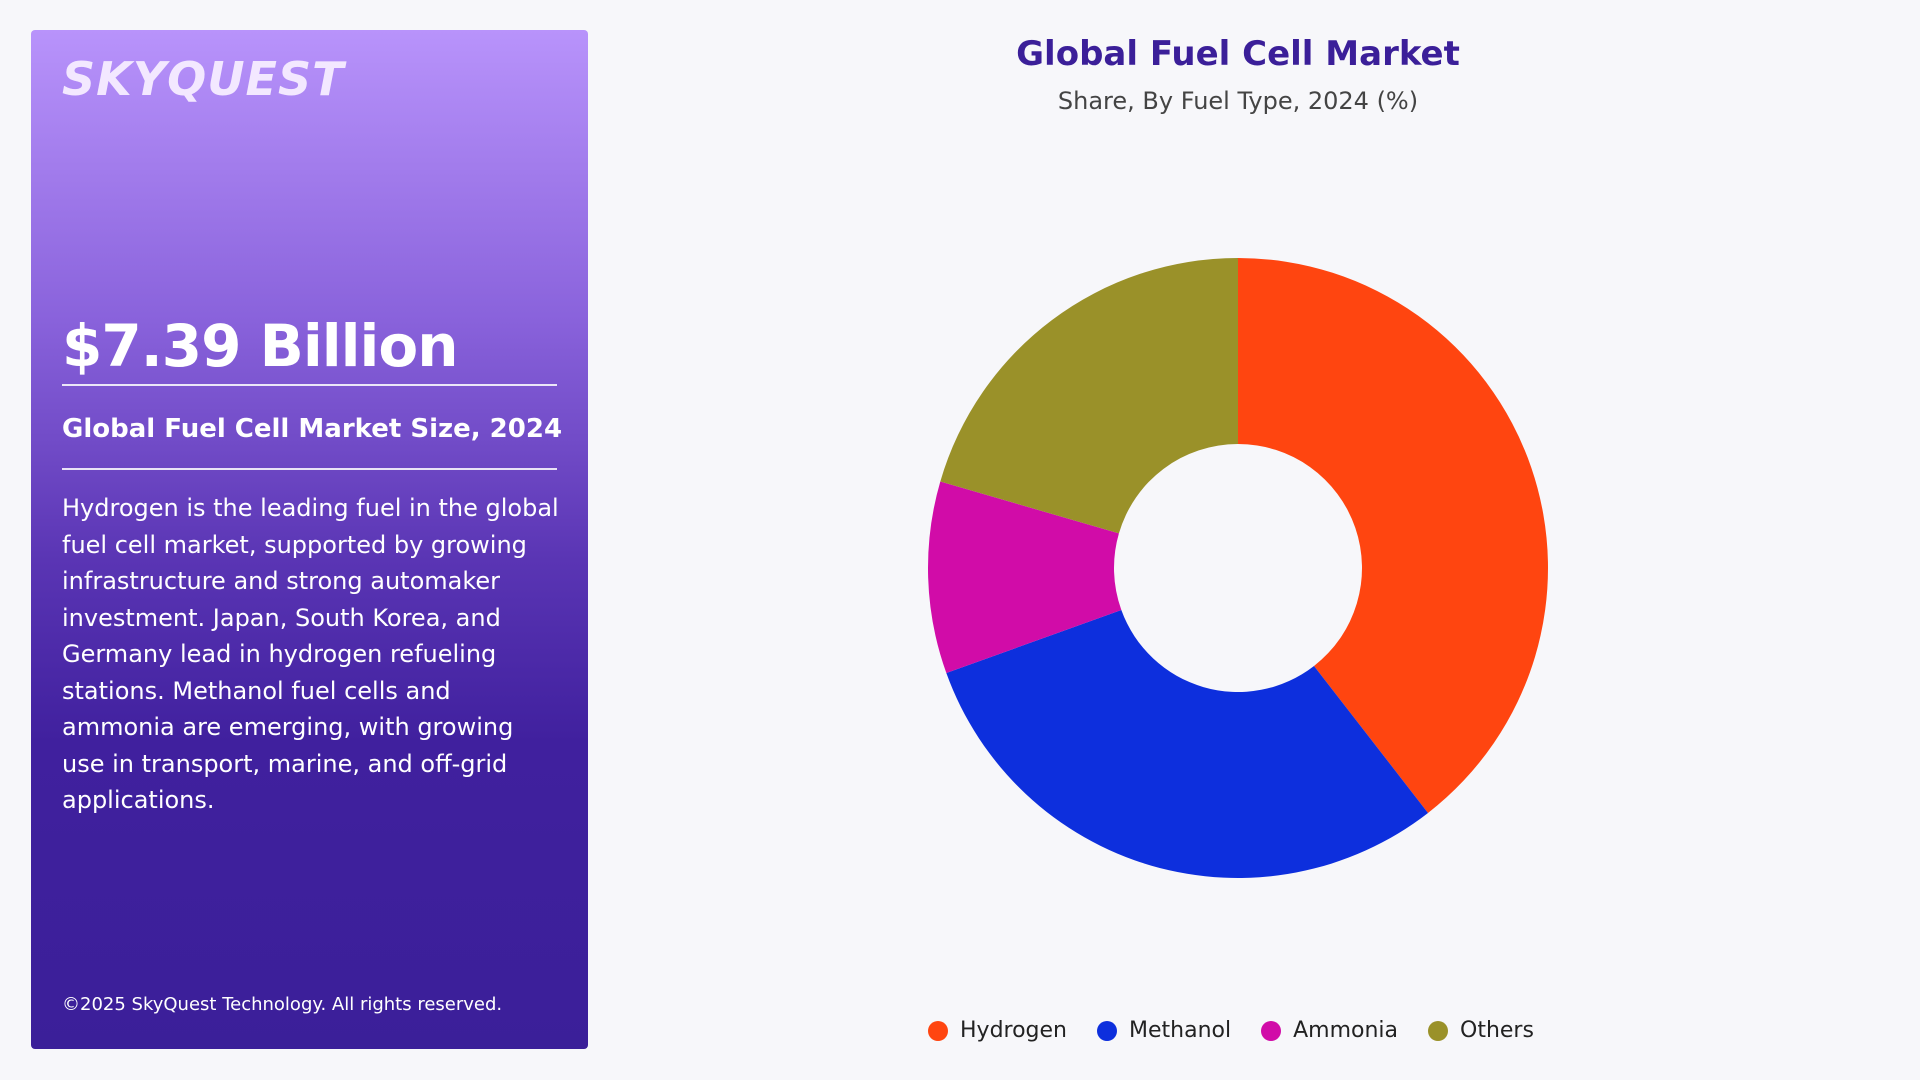 The height and width of the screenshot is (1080, 1920). What do you see at coordinates (1238, 54) in the screenshot?
I see `chart-title: Global Fuel Cell Market` at bounding box center [1238, 54].